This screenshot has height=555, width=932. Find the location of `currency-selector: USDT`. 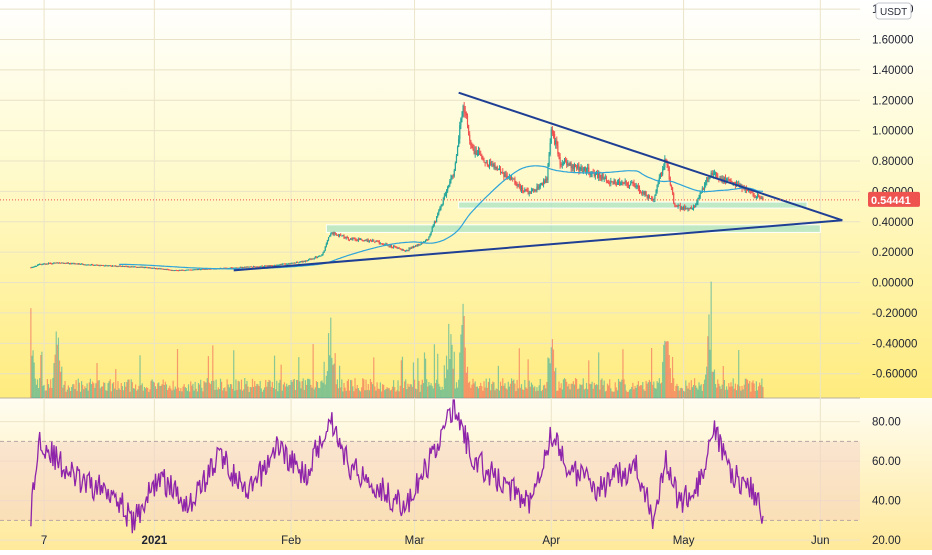

currency-selector: USDT is located at coordinates (893, 11).